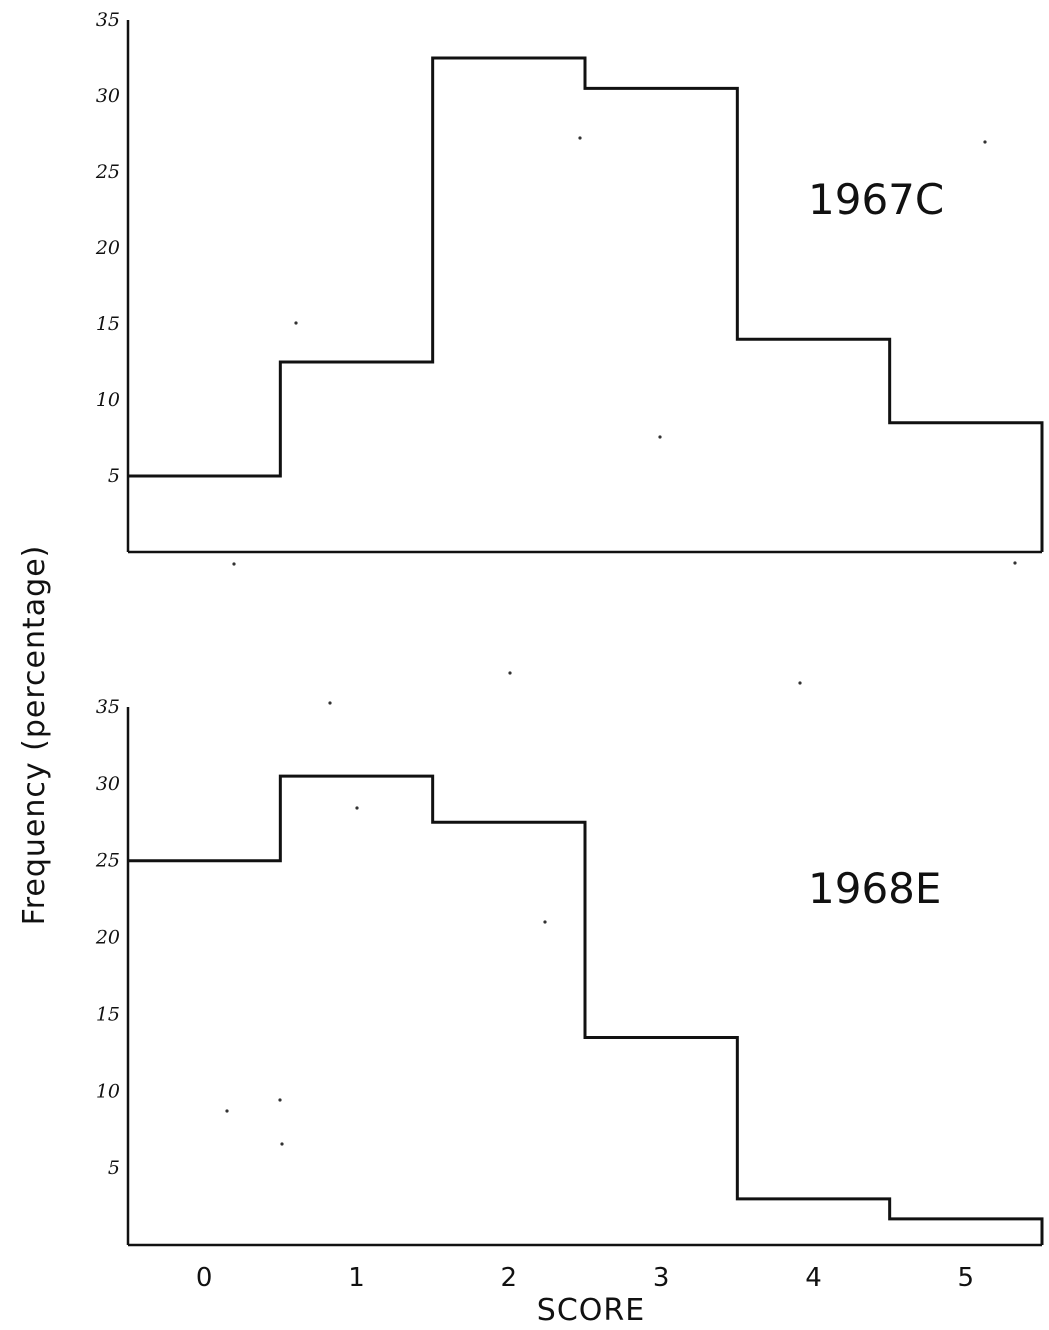  Describe the element at coordinates (591, 1310) in the screenshot. I see `x-axis-title: SCORE` at that location.